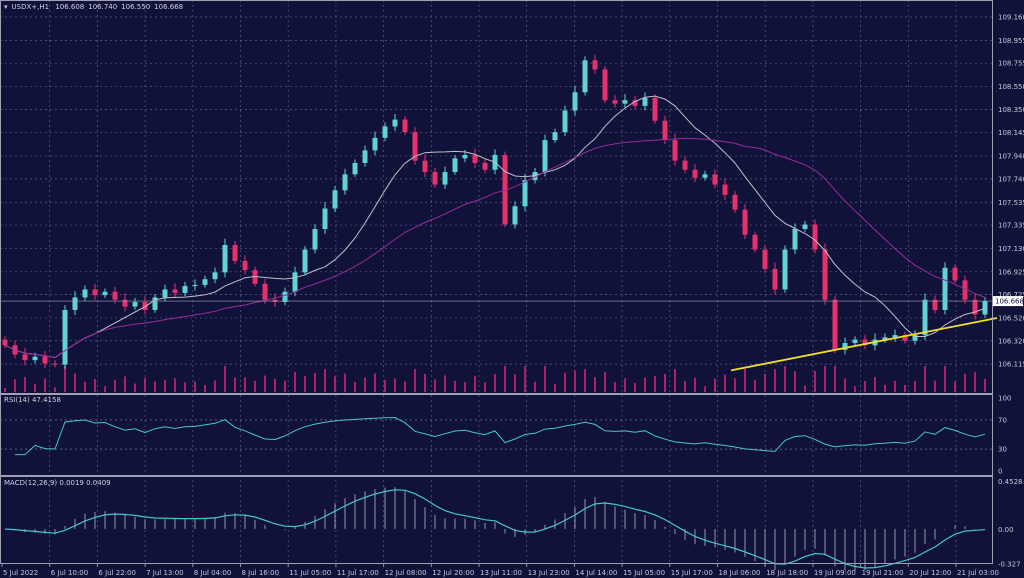  Describe the element at coordinates (500, 436) in the screenshot. I see `rsi-line` at that location.